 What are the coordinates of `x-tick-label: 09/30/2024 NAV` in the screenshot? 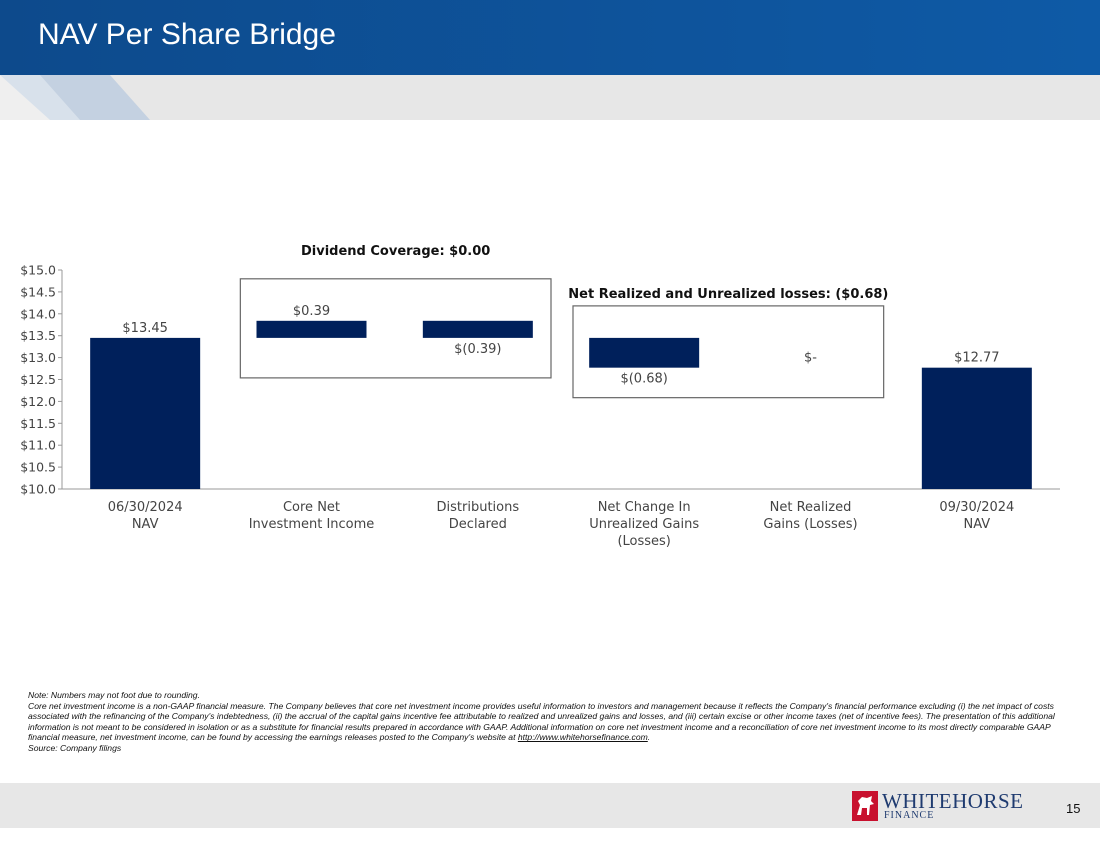 It's located at (976, 516).